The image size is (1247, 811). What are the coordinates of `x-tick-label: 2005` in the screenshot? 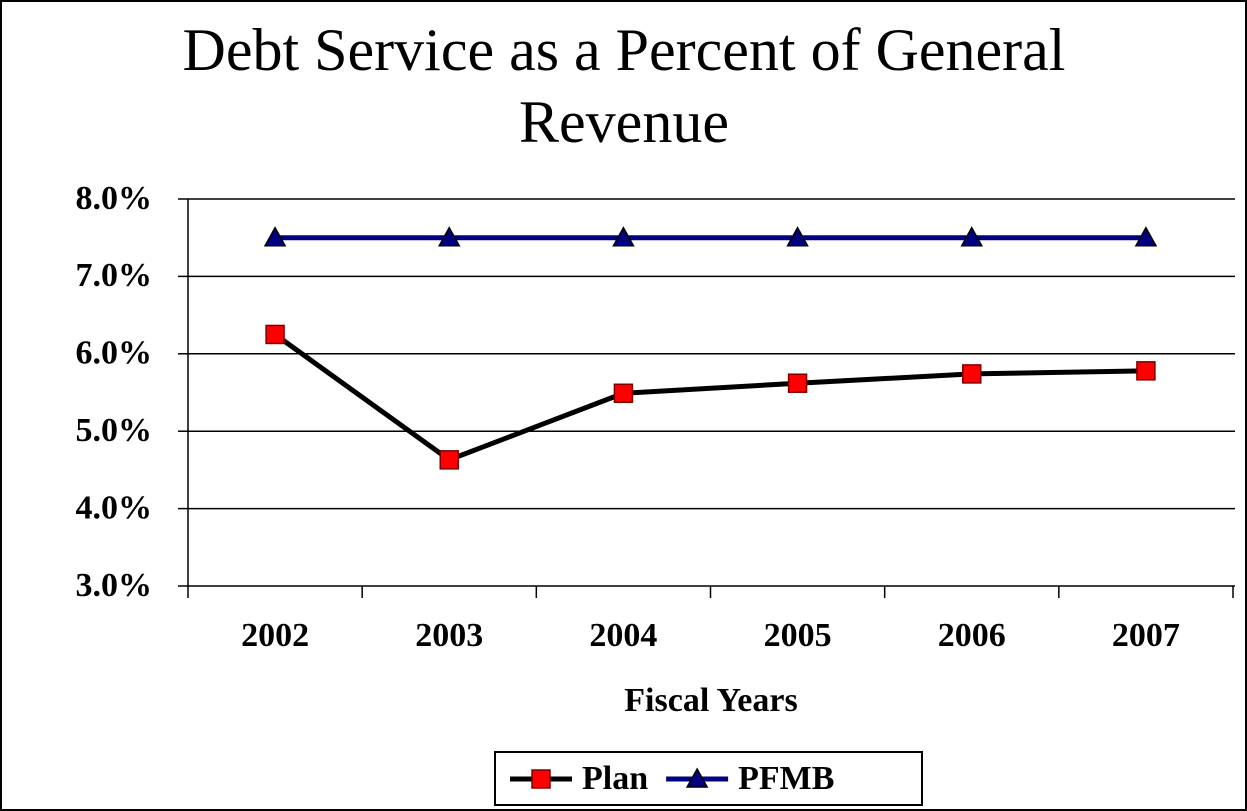 It's located at (798, 635).